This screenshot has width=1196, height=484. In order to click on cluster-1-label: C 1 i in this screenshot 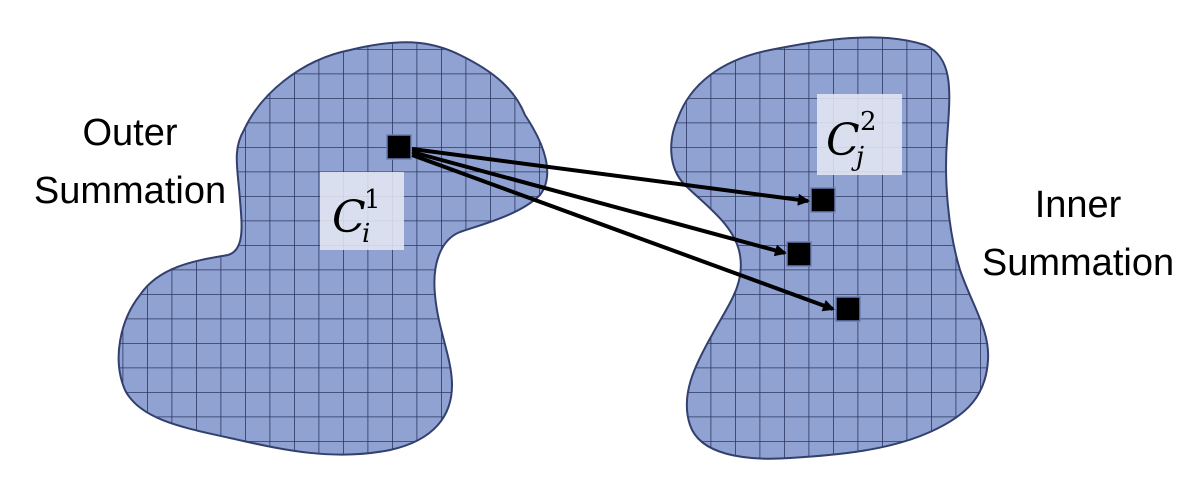, I will do `click(356, 217)`.